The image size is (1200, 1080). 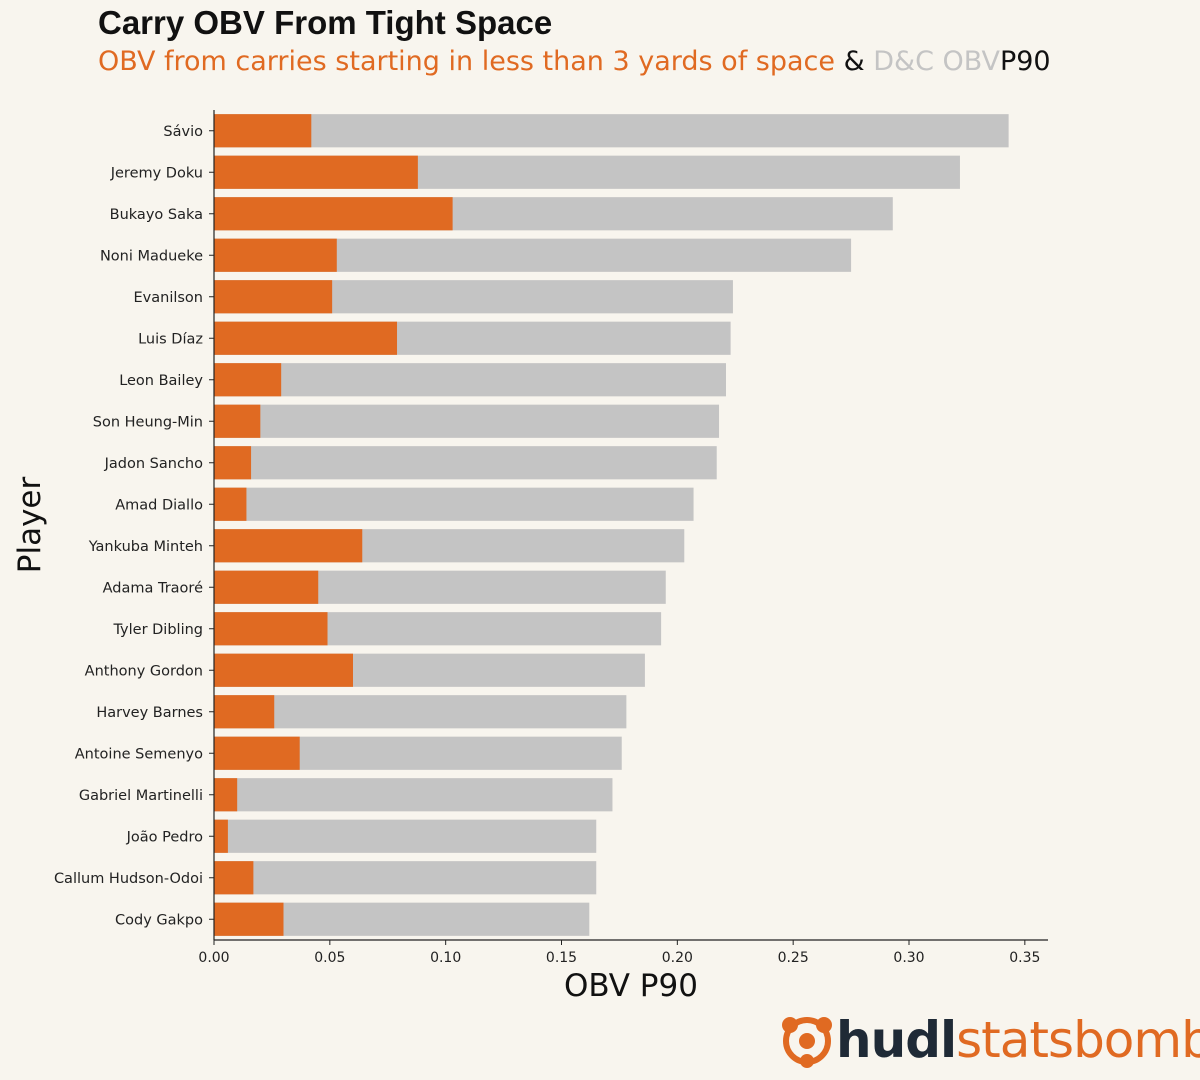 I want to click on y-tick-label: Tyler Dibling, so click(x=157, y=630).